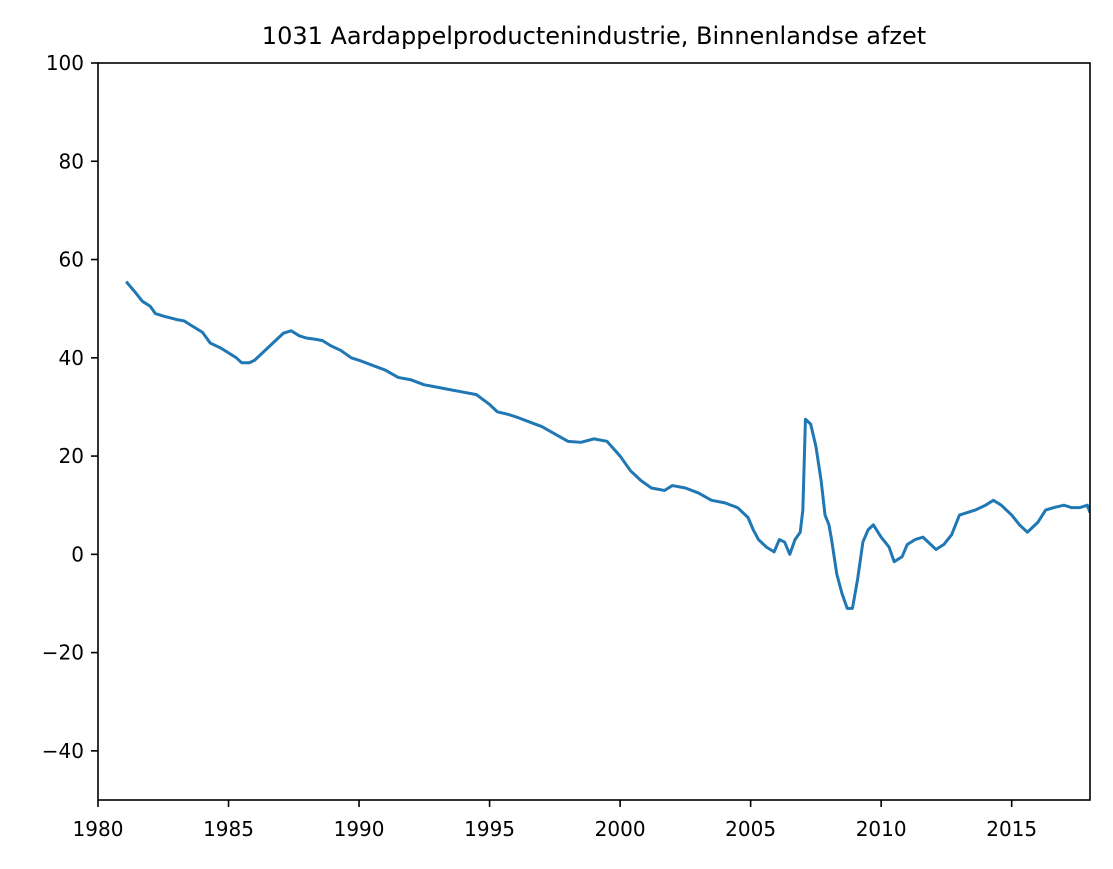  What do you see at coordinates (359, 829) in the screenshot?
I see `x-tick-label: 1990` at bounding box center [359, 829].